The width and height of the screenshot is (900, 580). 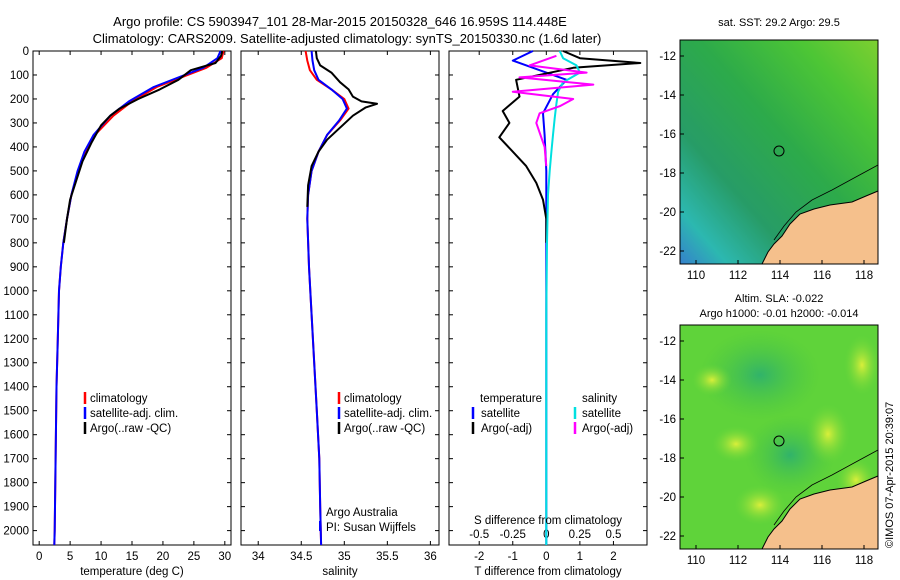 I want to click on sst-map-frame, so click(x=779, y=152).